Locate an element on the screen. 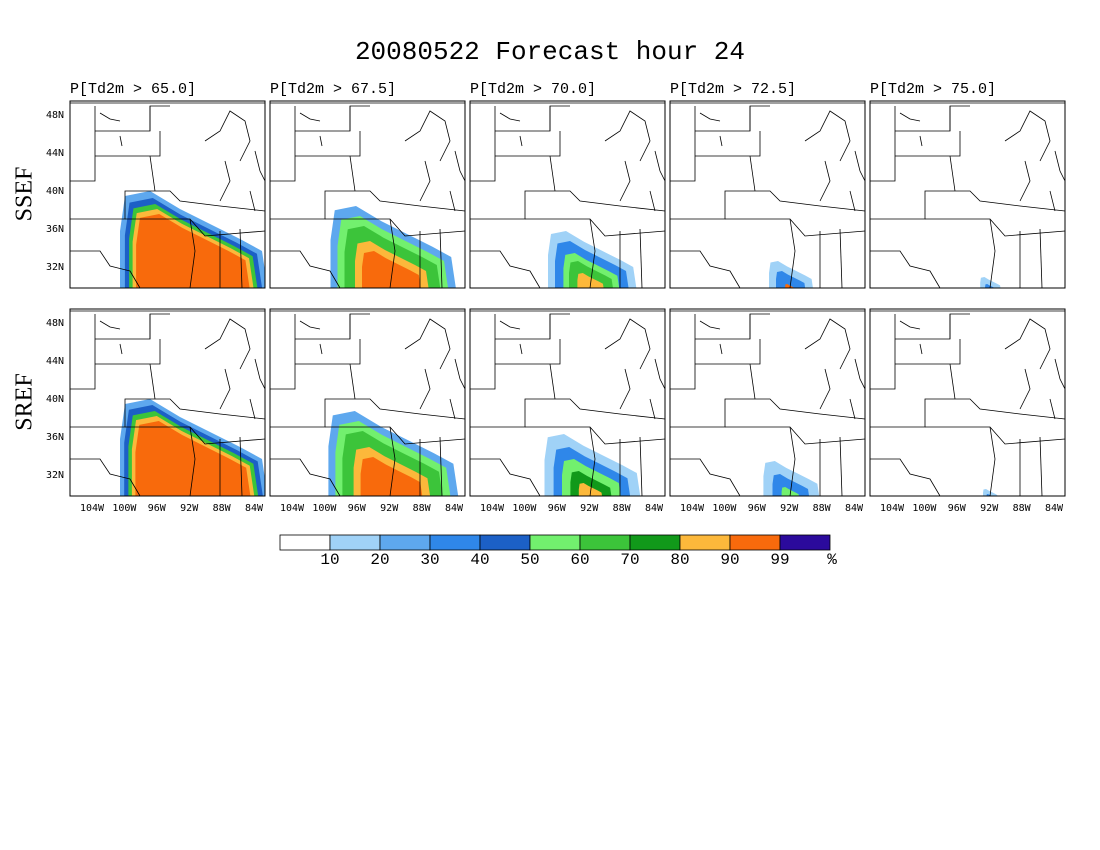  colorbar-label: 80 is located at coordinates (679, 560).